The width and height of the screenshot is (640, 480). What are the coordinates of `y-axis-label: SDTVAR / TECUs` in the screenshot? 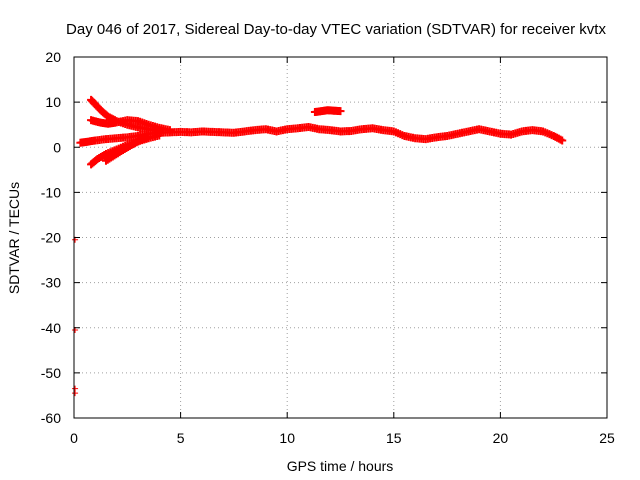 It's located at (14, 238).